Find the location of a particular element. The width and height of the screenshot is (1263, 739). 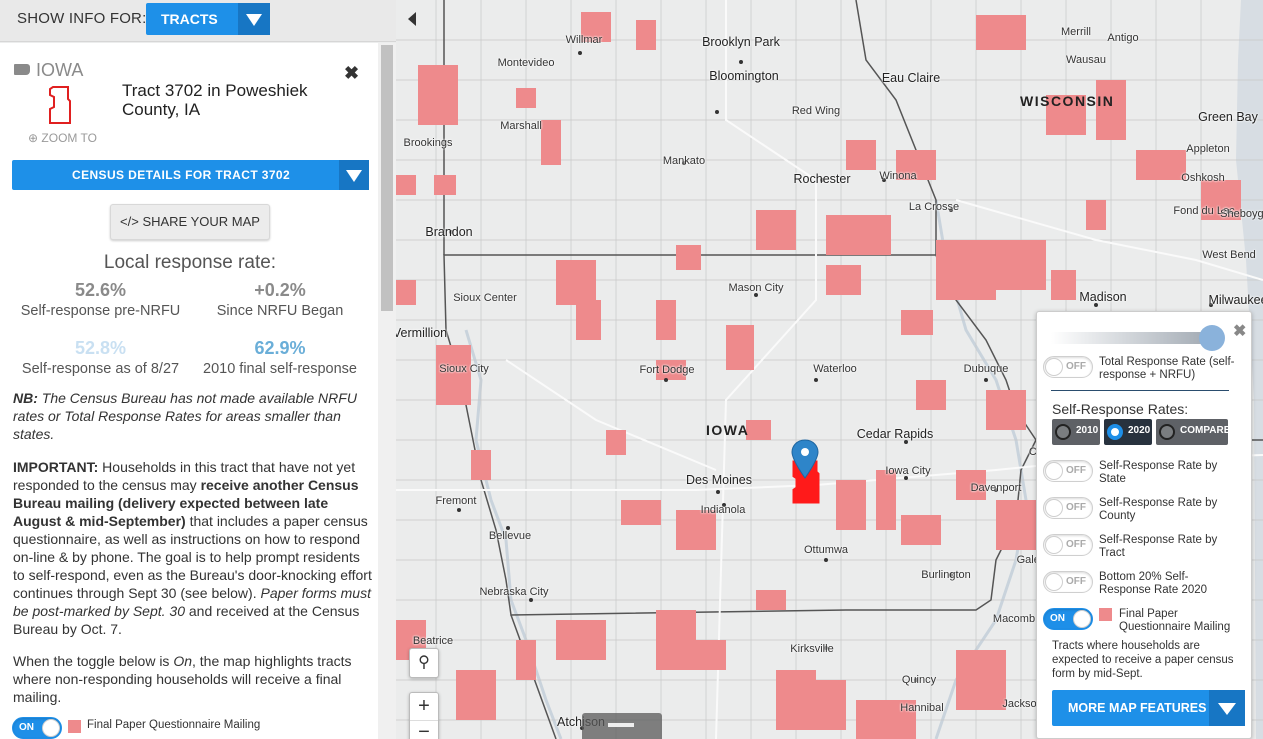

year-label: 2020 is located at coordinates (1139, 430).